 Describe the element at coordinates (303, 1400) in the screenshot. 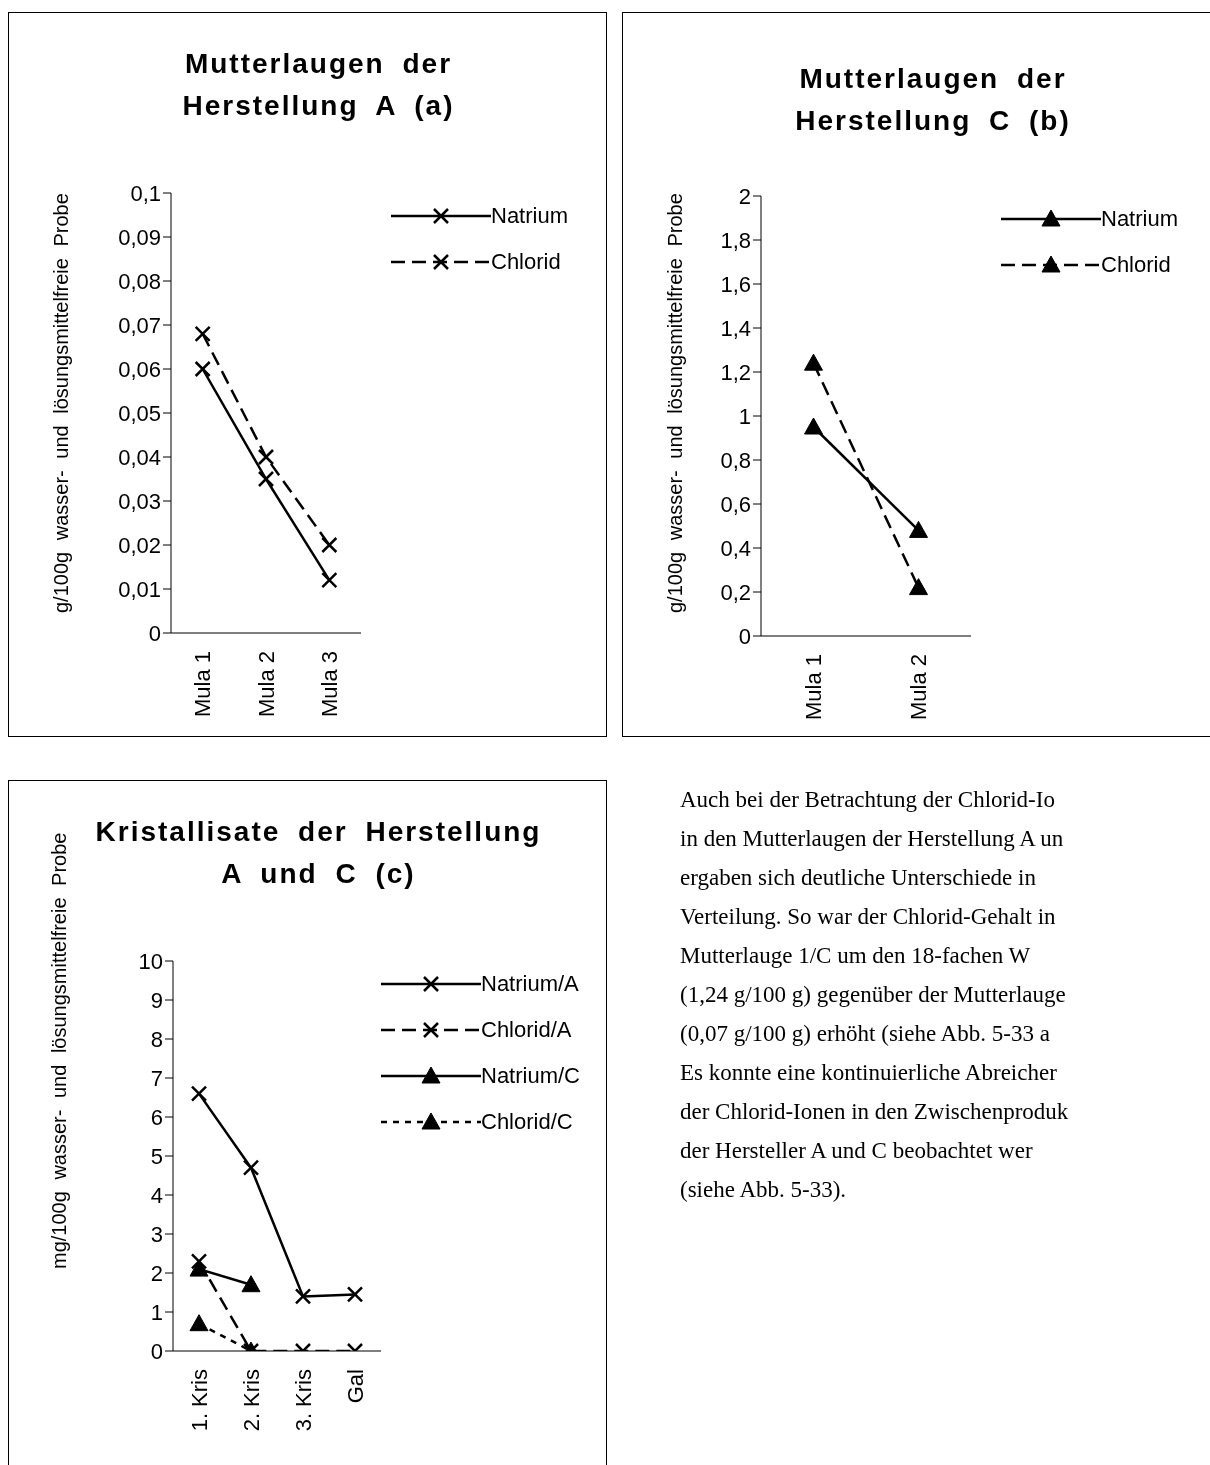

I see `x-tick-label: 3. Kris` at that location.